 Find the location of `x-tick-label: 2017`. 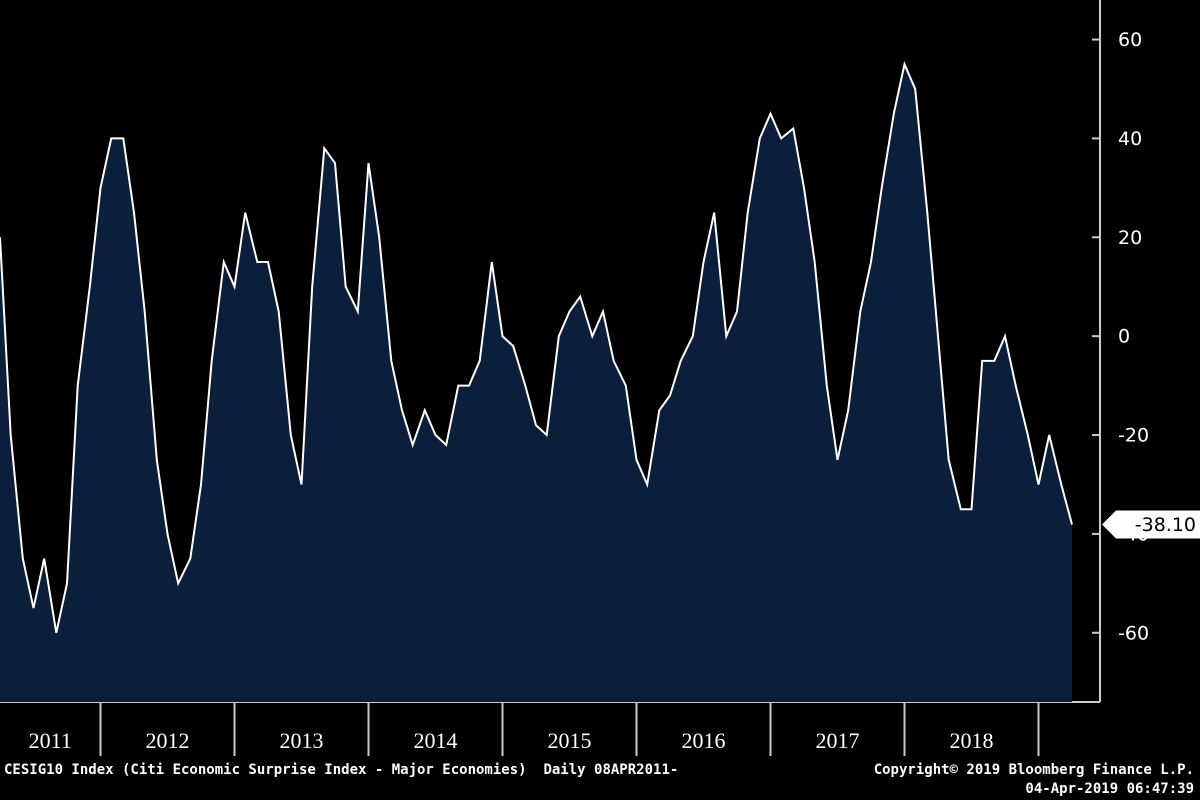

x-tick-label: 2017 is located at coordinates (838, 740).